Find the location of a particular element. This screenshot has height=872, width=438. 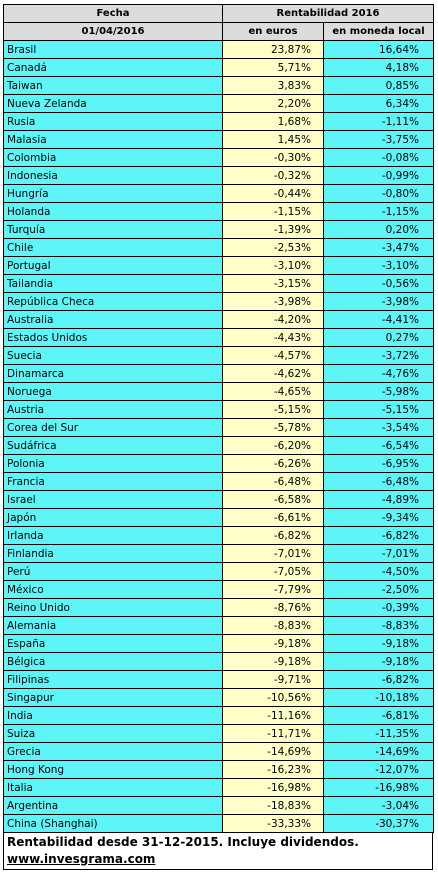

return-cell: -16,23% is located at coordinates (273, 769).